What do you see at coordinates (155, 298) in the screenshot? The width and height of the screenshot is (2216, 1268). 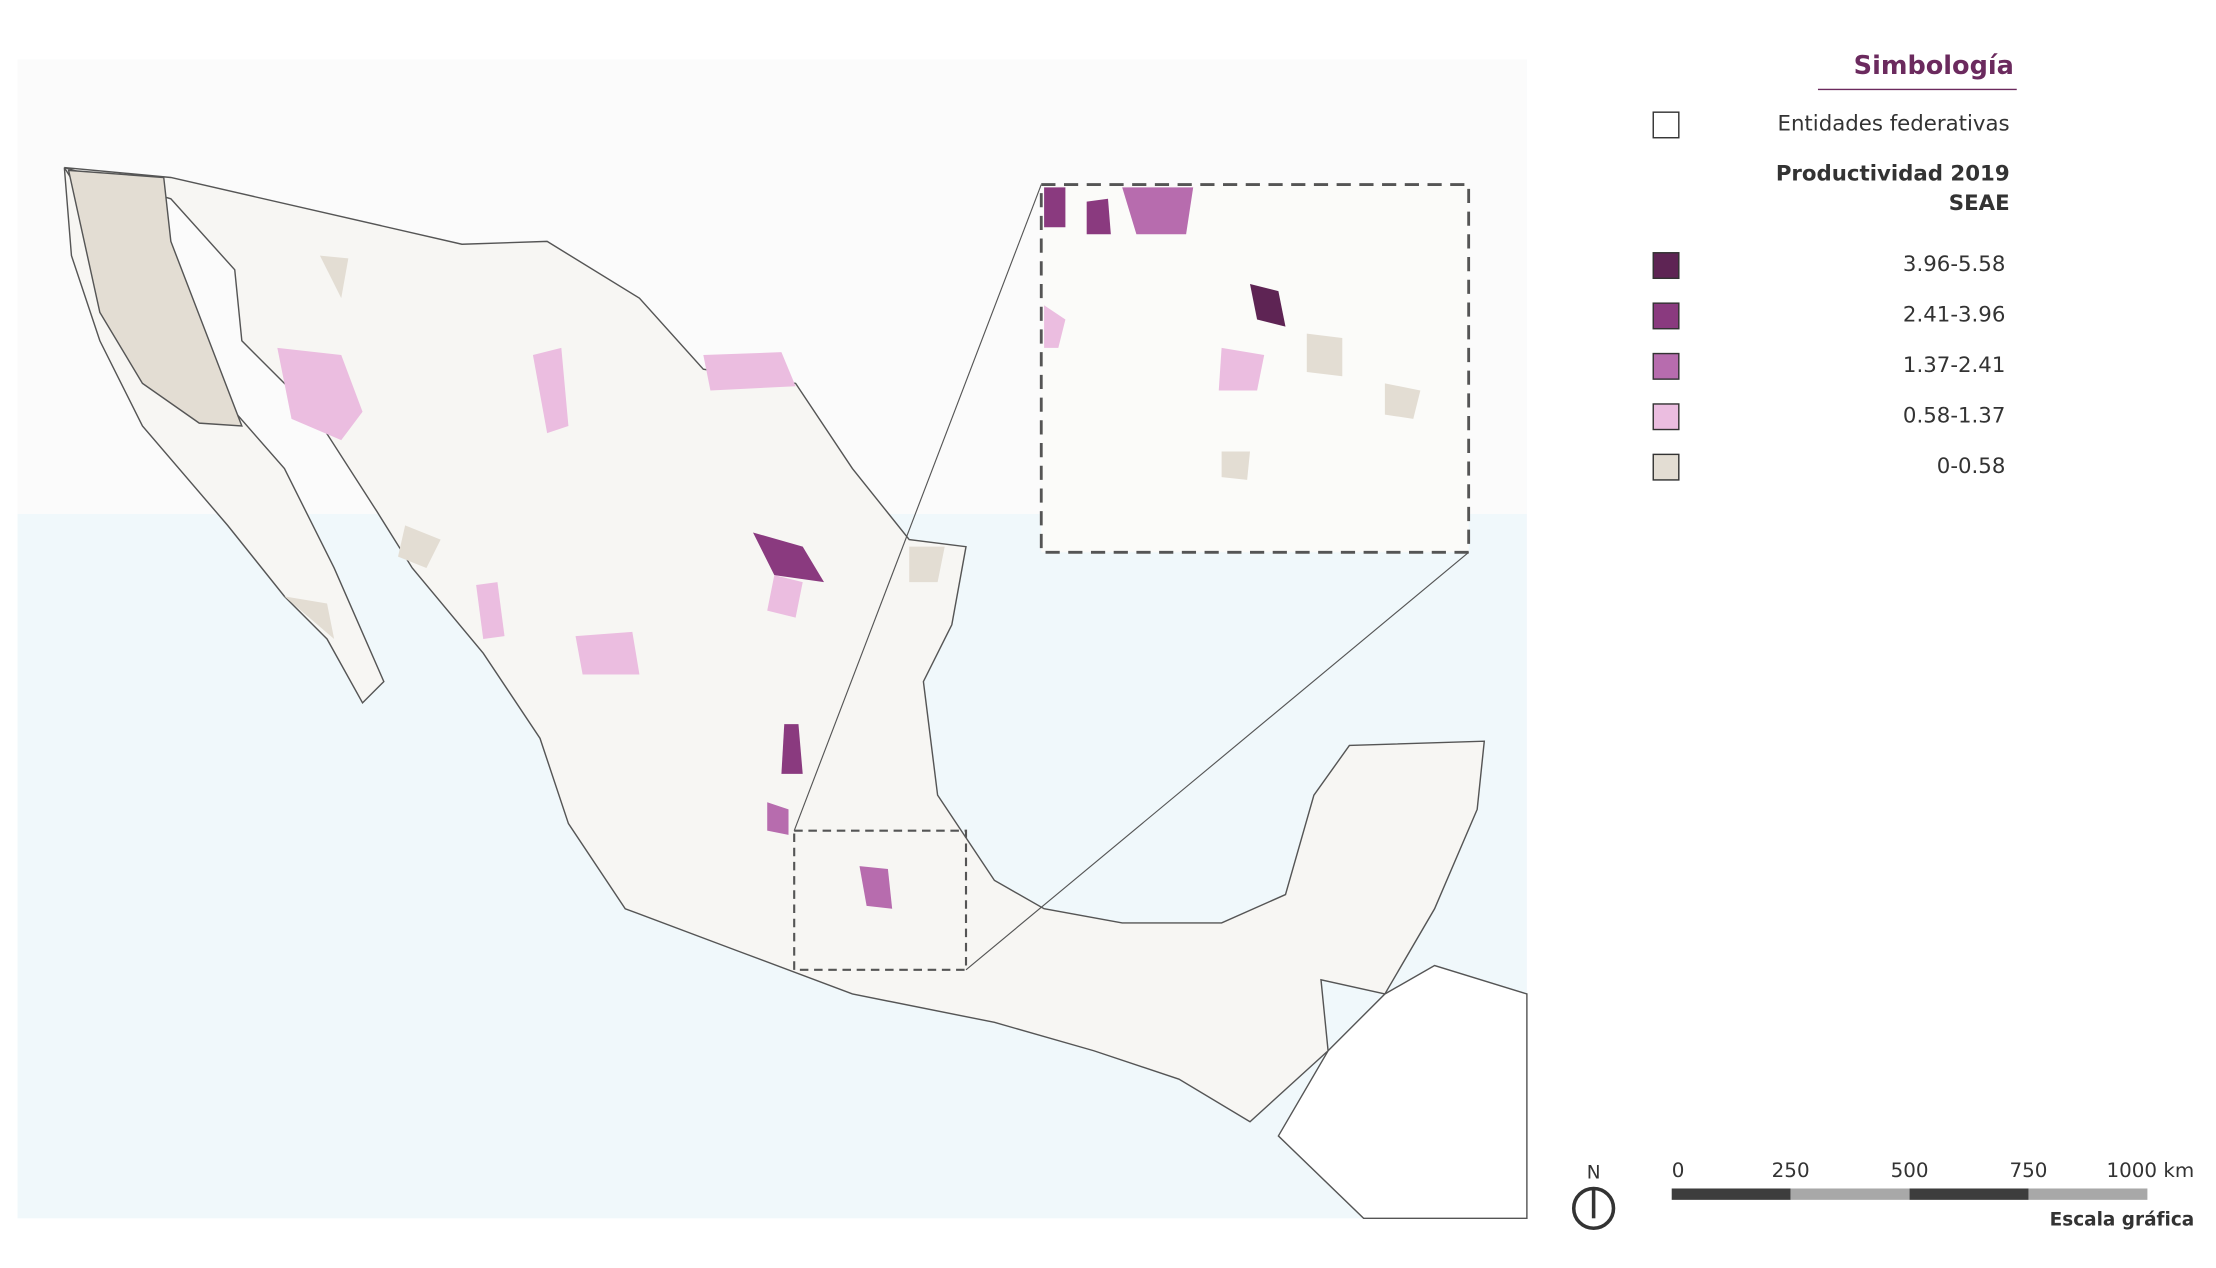 I see `baja-north` at bounding box center [155, 298].